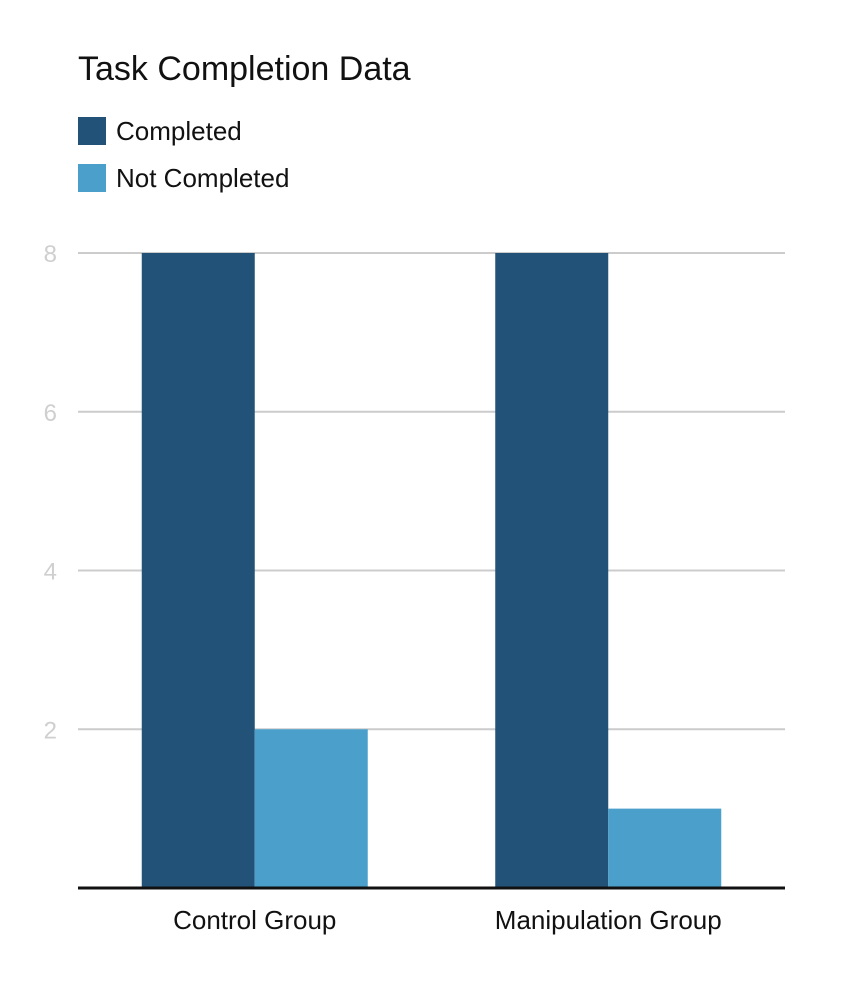 The width and height of the screenshot is (863, 981). What do you see at coordinates (92, 178) in the screenshot?
I see `legend-swatch-not-completed` at bounding box center [92, 178].